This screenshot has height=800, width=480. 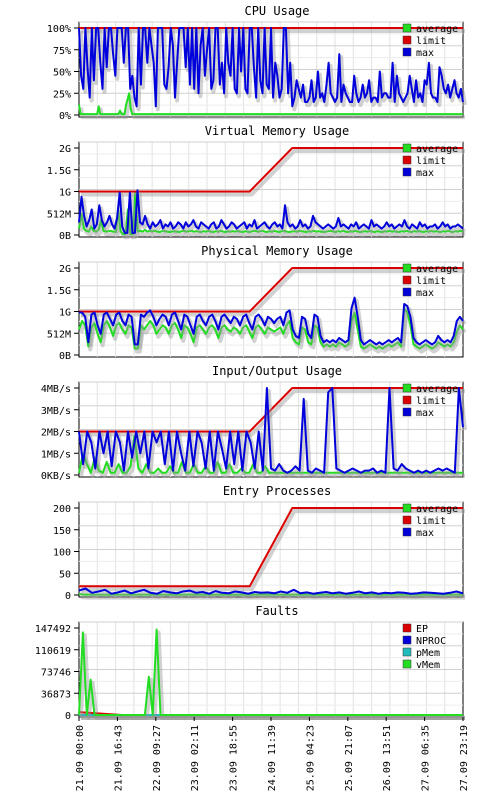 I want to click on legend-swatch-ep, so click(x=407, y=628).